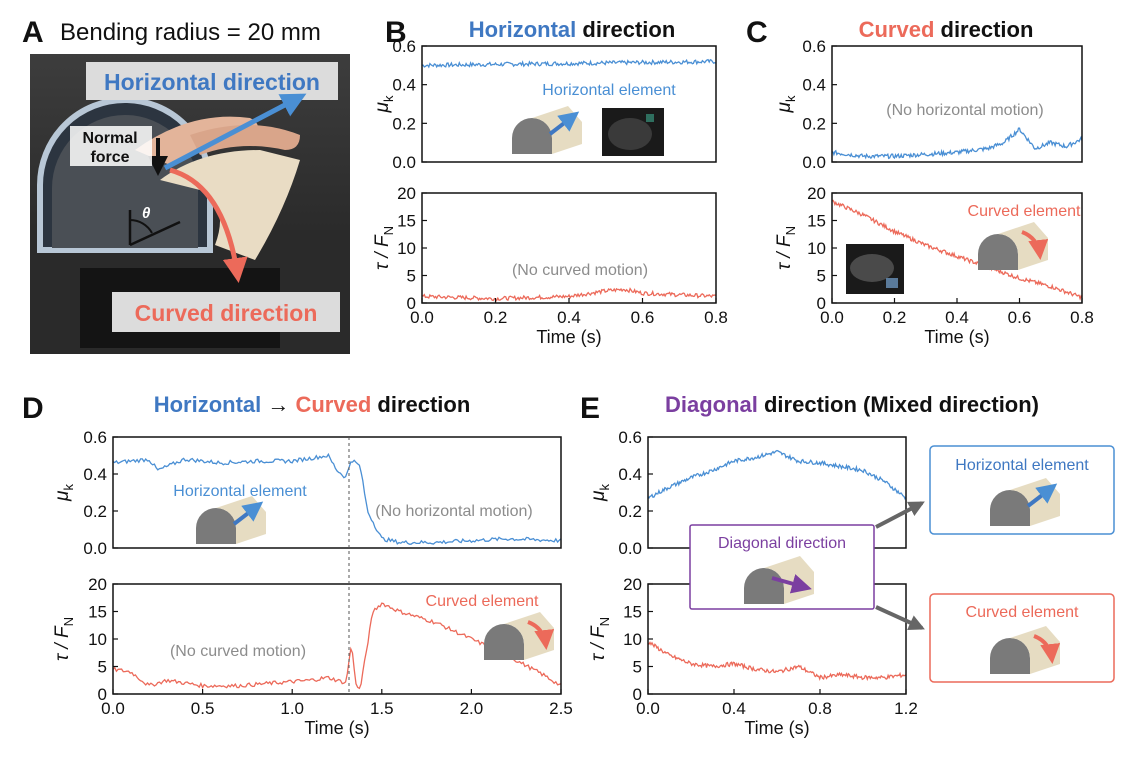 This screenshot has height=760, width=1141. I want to click on y-tick-label: 0.2, so click(404, 123).